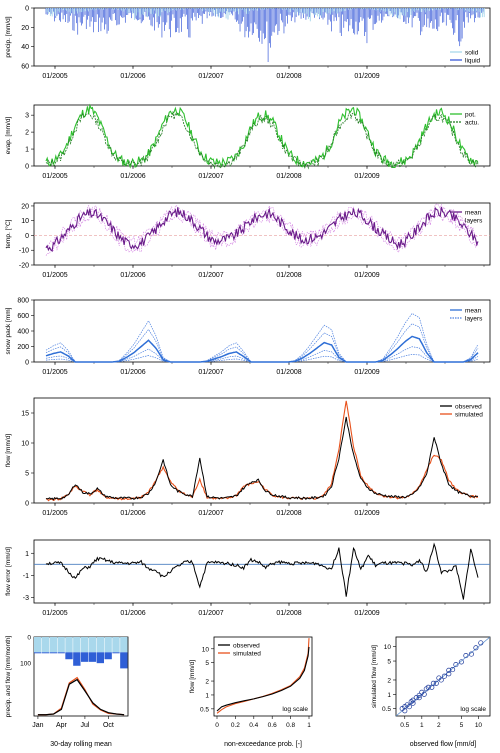  I want to click on temp-mean-line, so click(262, 229).